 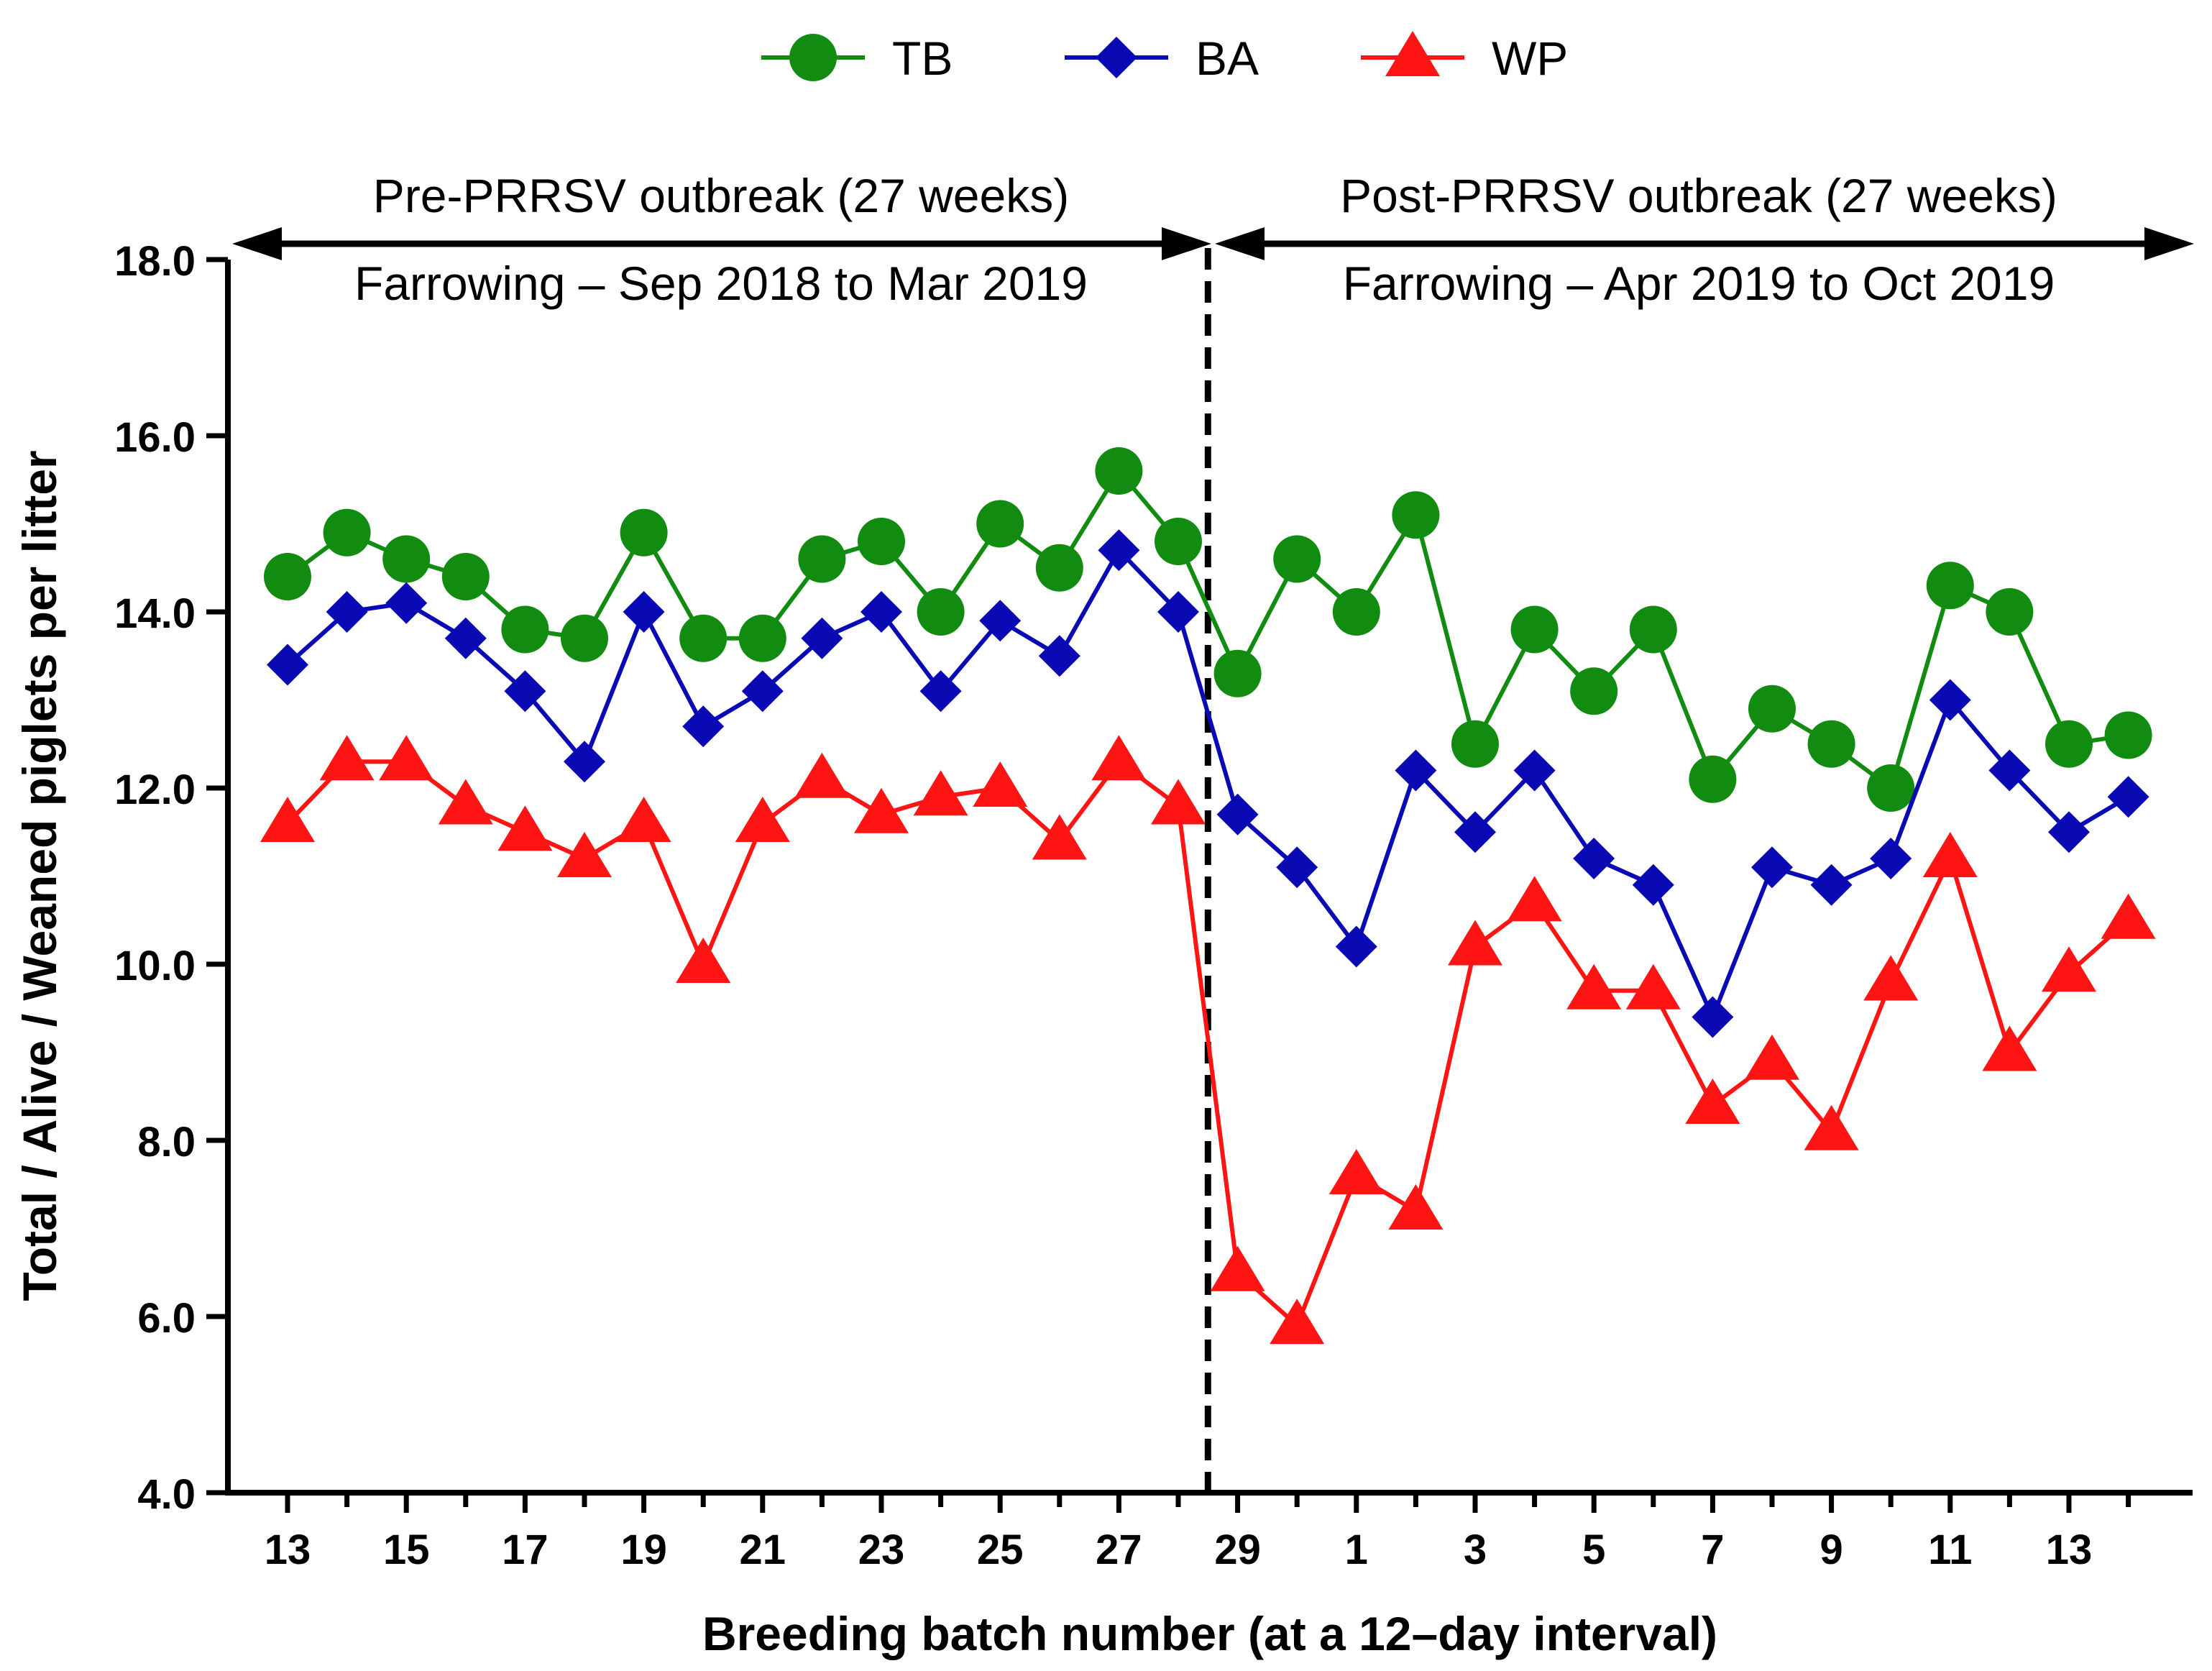 What do you see at coordinates (1116, 58) in the screenshot?
I see `legend-marker-diamond` at bounding box center [1116, 58].